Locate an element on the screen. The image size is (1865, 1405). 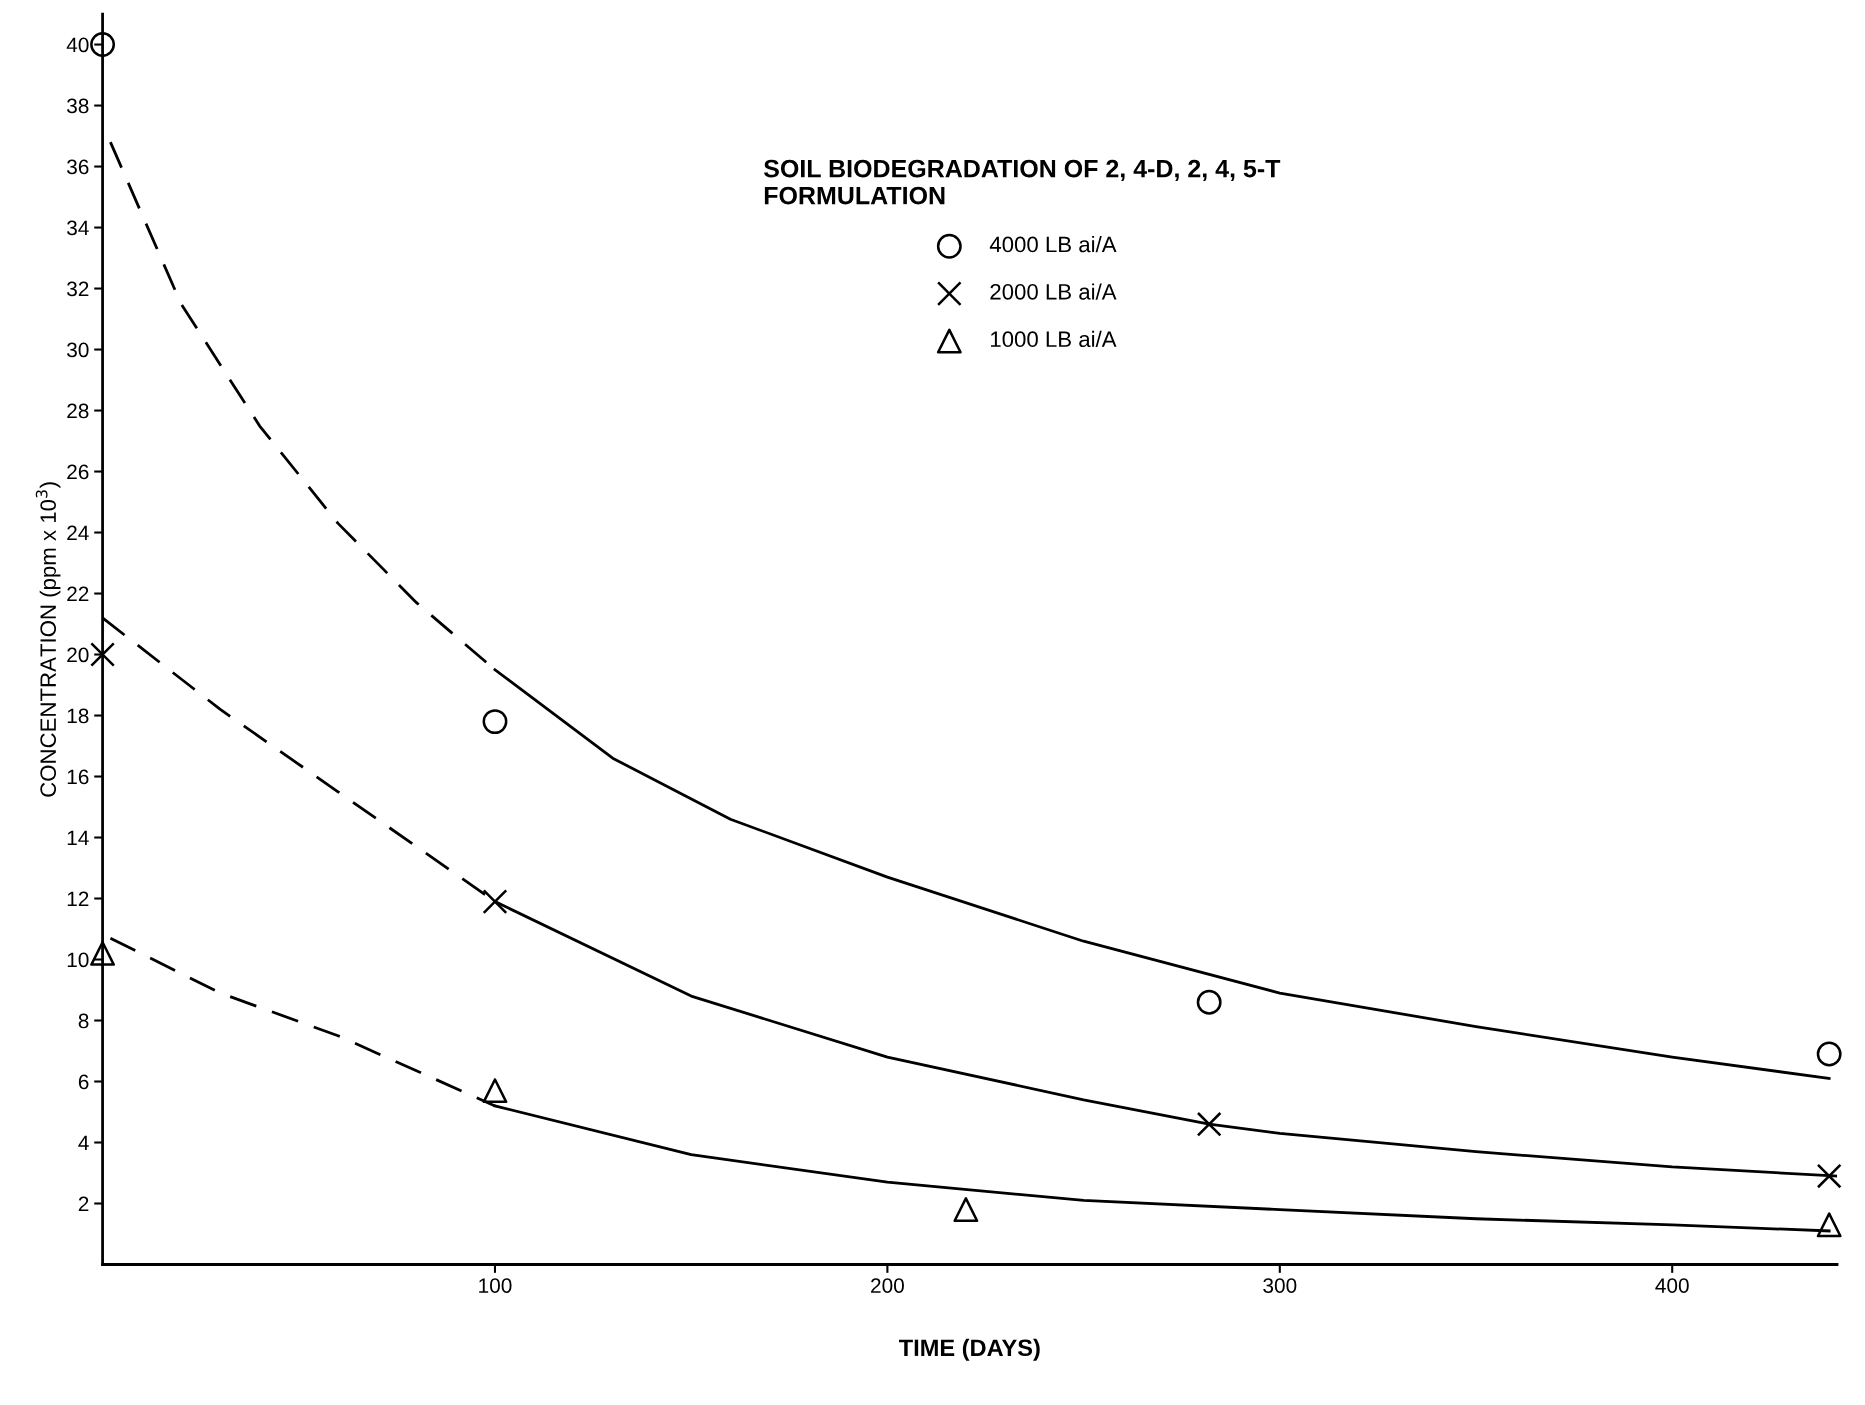
y-tick-label: 28 is located at coordinates (78, 411).